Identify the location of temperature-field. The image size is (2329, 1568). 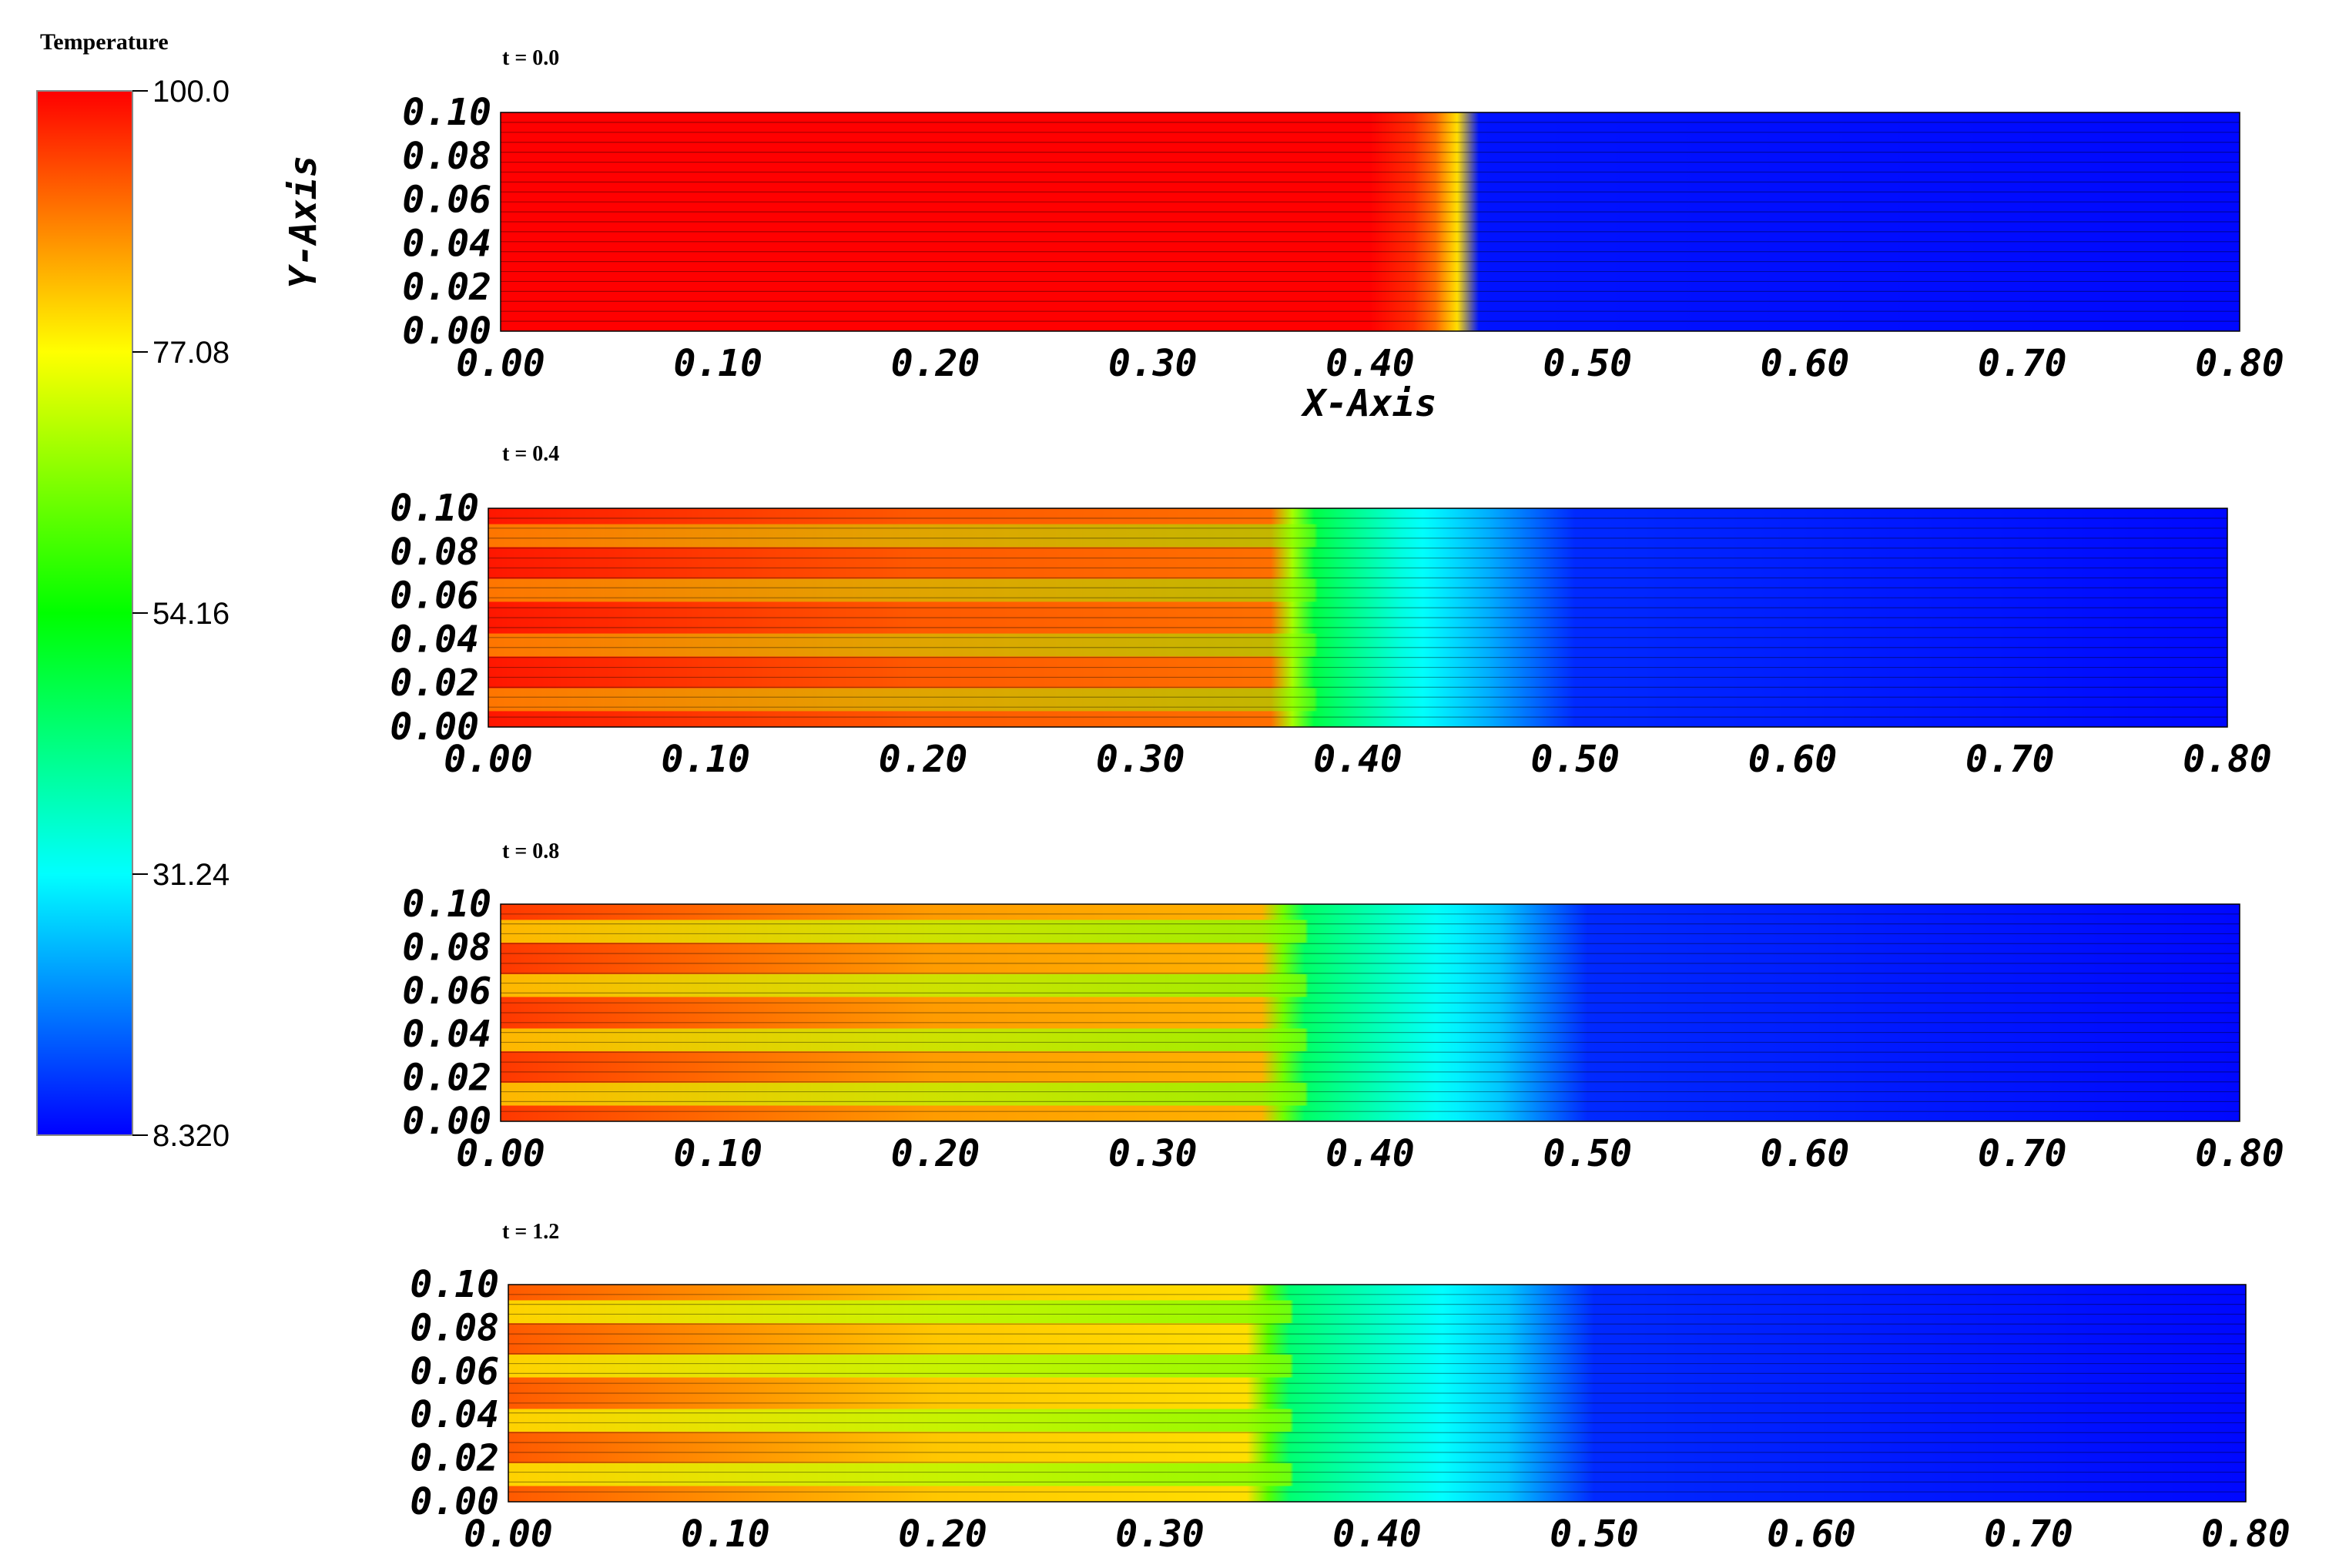
(1370, 222).